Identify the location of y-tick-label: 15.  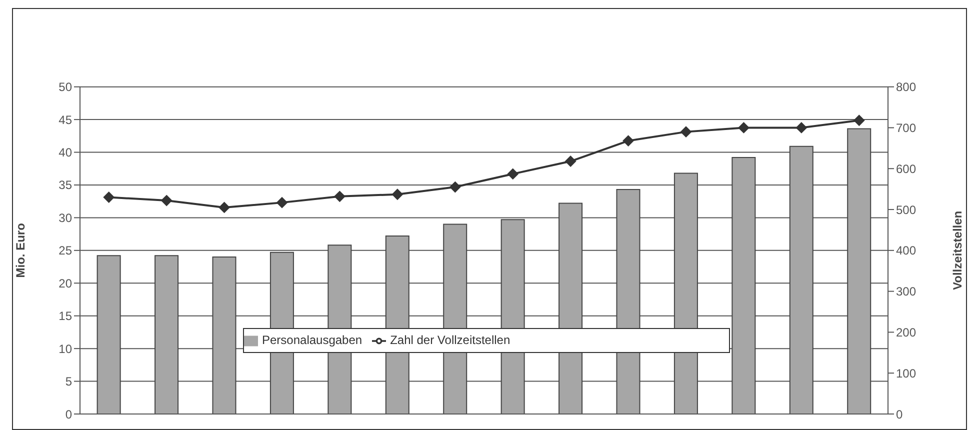
(65, 316).